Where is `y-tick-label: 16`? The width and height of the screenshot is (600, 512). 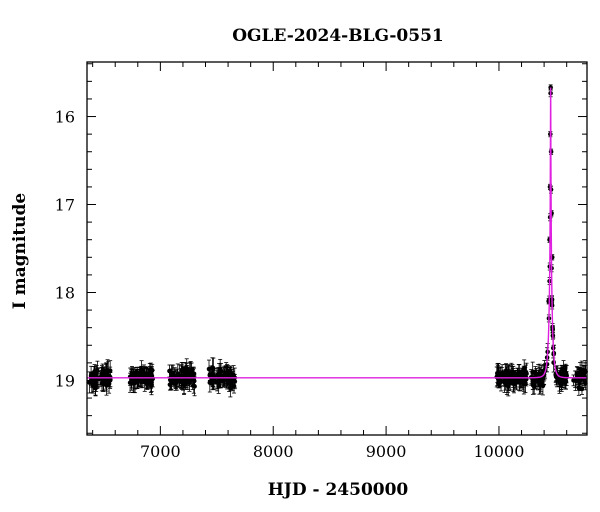 y-tick-label: 16 is located at coordinates (65, 117).